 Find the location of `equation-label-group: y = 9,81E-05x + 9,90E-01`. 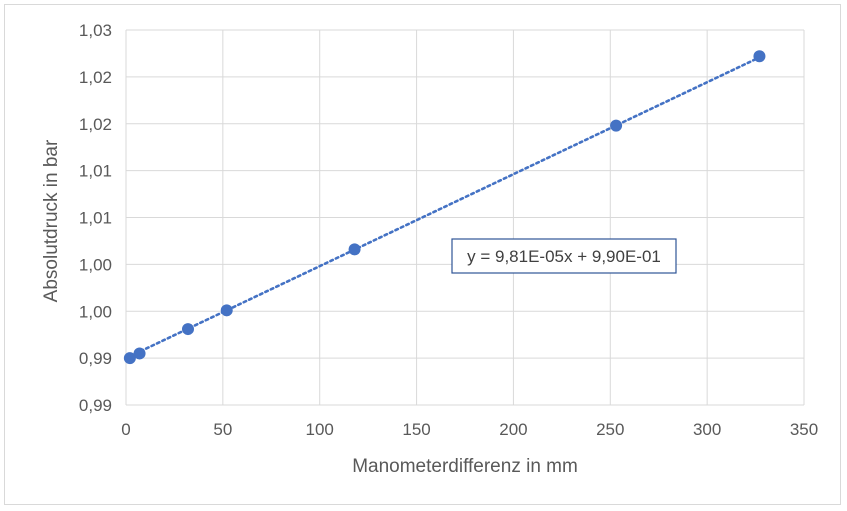

equation-label-group: y = 9,81E-05x + 9,90E-01 is located at coordinates (564, 256).